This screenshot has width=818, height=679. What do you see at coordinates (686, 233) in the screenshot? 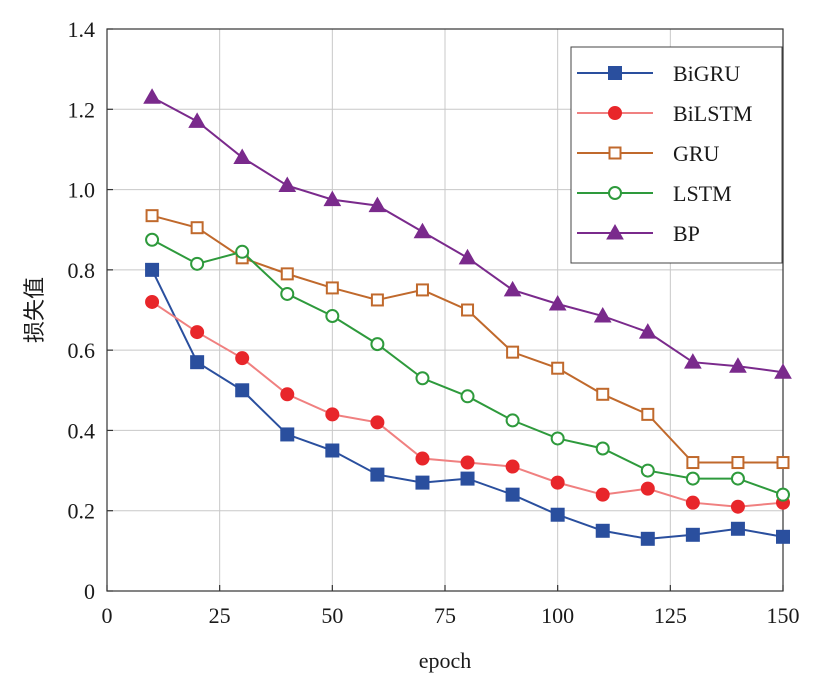
I see `legend-label-bp: BP` at bounding box center [686, 233].